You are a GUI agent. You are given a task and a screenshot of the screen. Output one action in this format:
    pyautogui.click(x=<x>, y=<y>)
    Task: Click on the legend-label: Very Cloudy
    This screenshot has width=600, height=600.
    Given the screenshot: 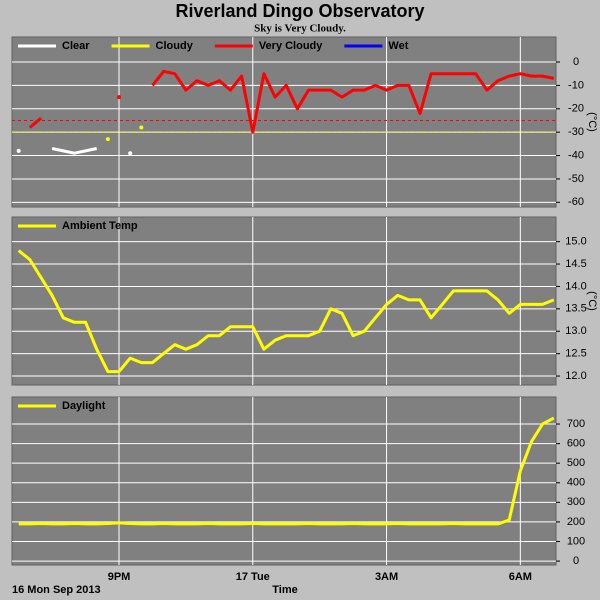 What is the action you would take?
    pyautogui.click(x=291, y=46)
    